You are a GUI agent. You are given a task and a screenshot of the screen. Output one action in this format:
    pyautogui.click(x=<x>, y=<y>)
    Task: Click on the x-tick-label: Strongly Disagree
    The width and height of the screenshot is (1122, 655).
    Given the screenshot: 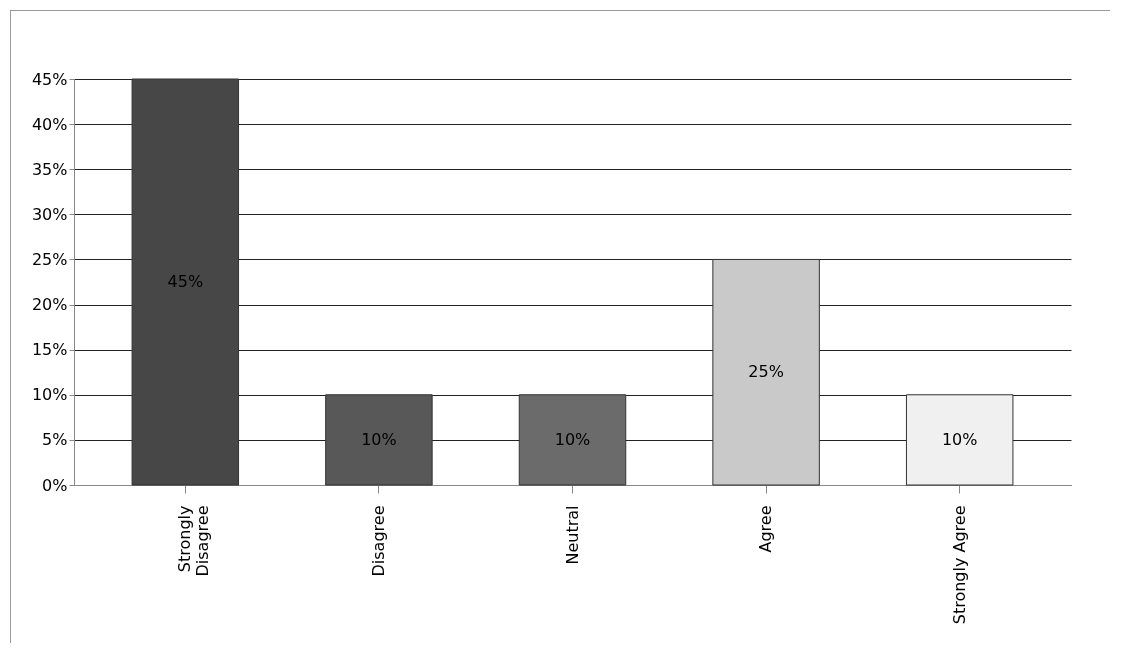 What is the action you would take?
    pyautogui.click(x=194, y=541)
    